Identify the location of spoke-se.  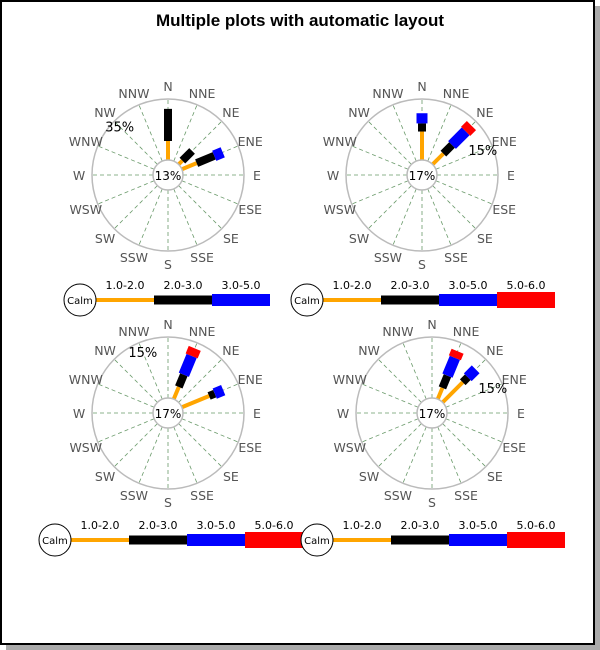
(454, 207).